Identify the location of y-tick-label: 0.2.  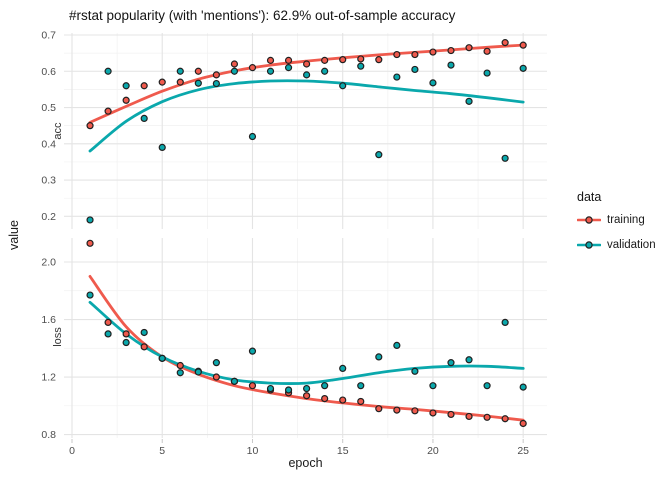
(48, 217).